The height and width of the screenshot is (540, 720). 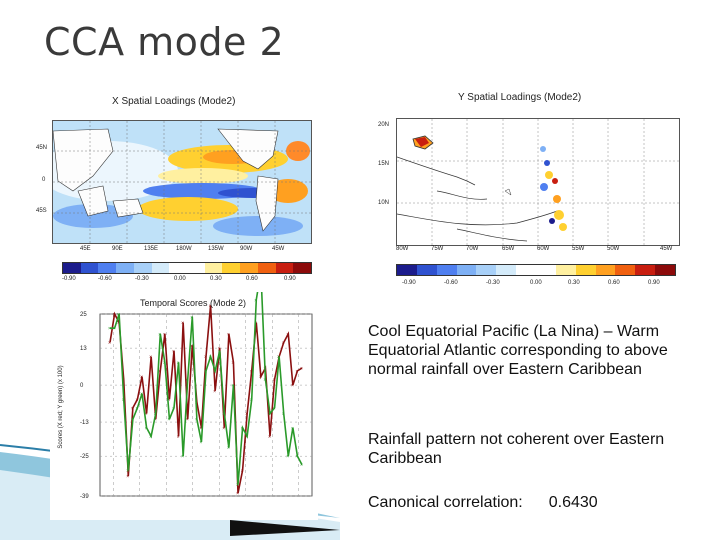 I want to click on y-colorbar, so click(x=536, y=270).